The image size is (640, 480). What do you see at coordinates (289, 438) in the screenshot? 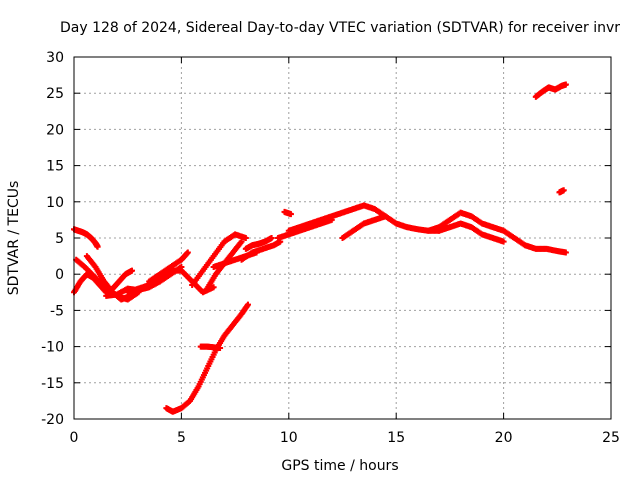
I see `x-tick-label: 10` at bounding box center [289, 438].